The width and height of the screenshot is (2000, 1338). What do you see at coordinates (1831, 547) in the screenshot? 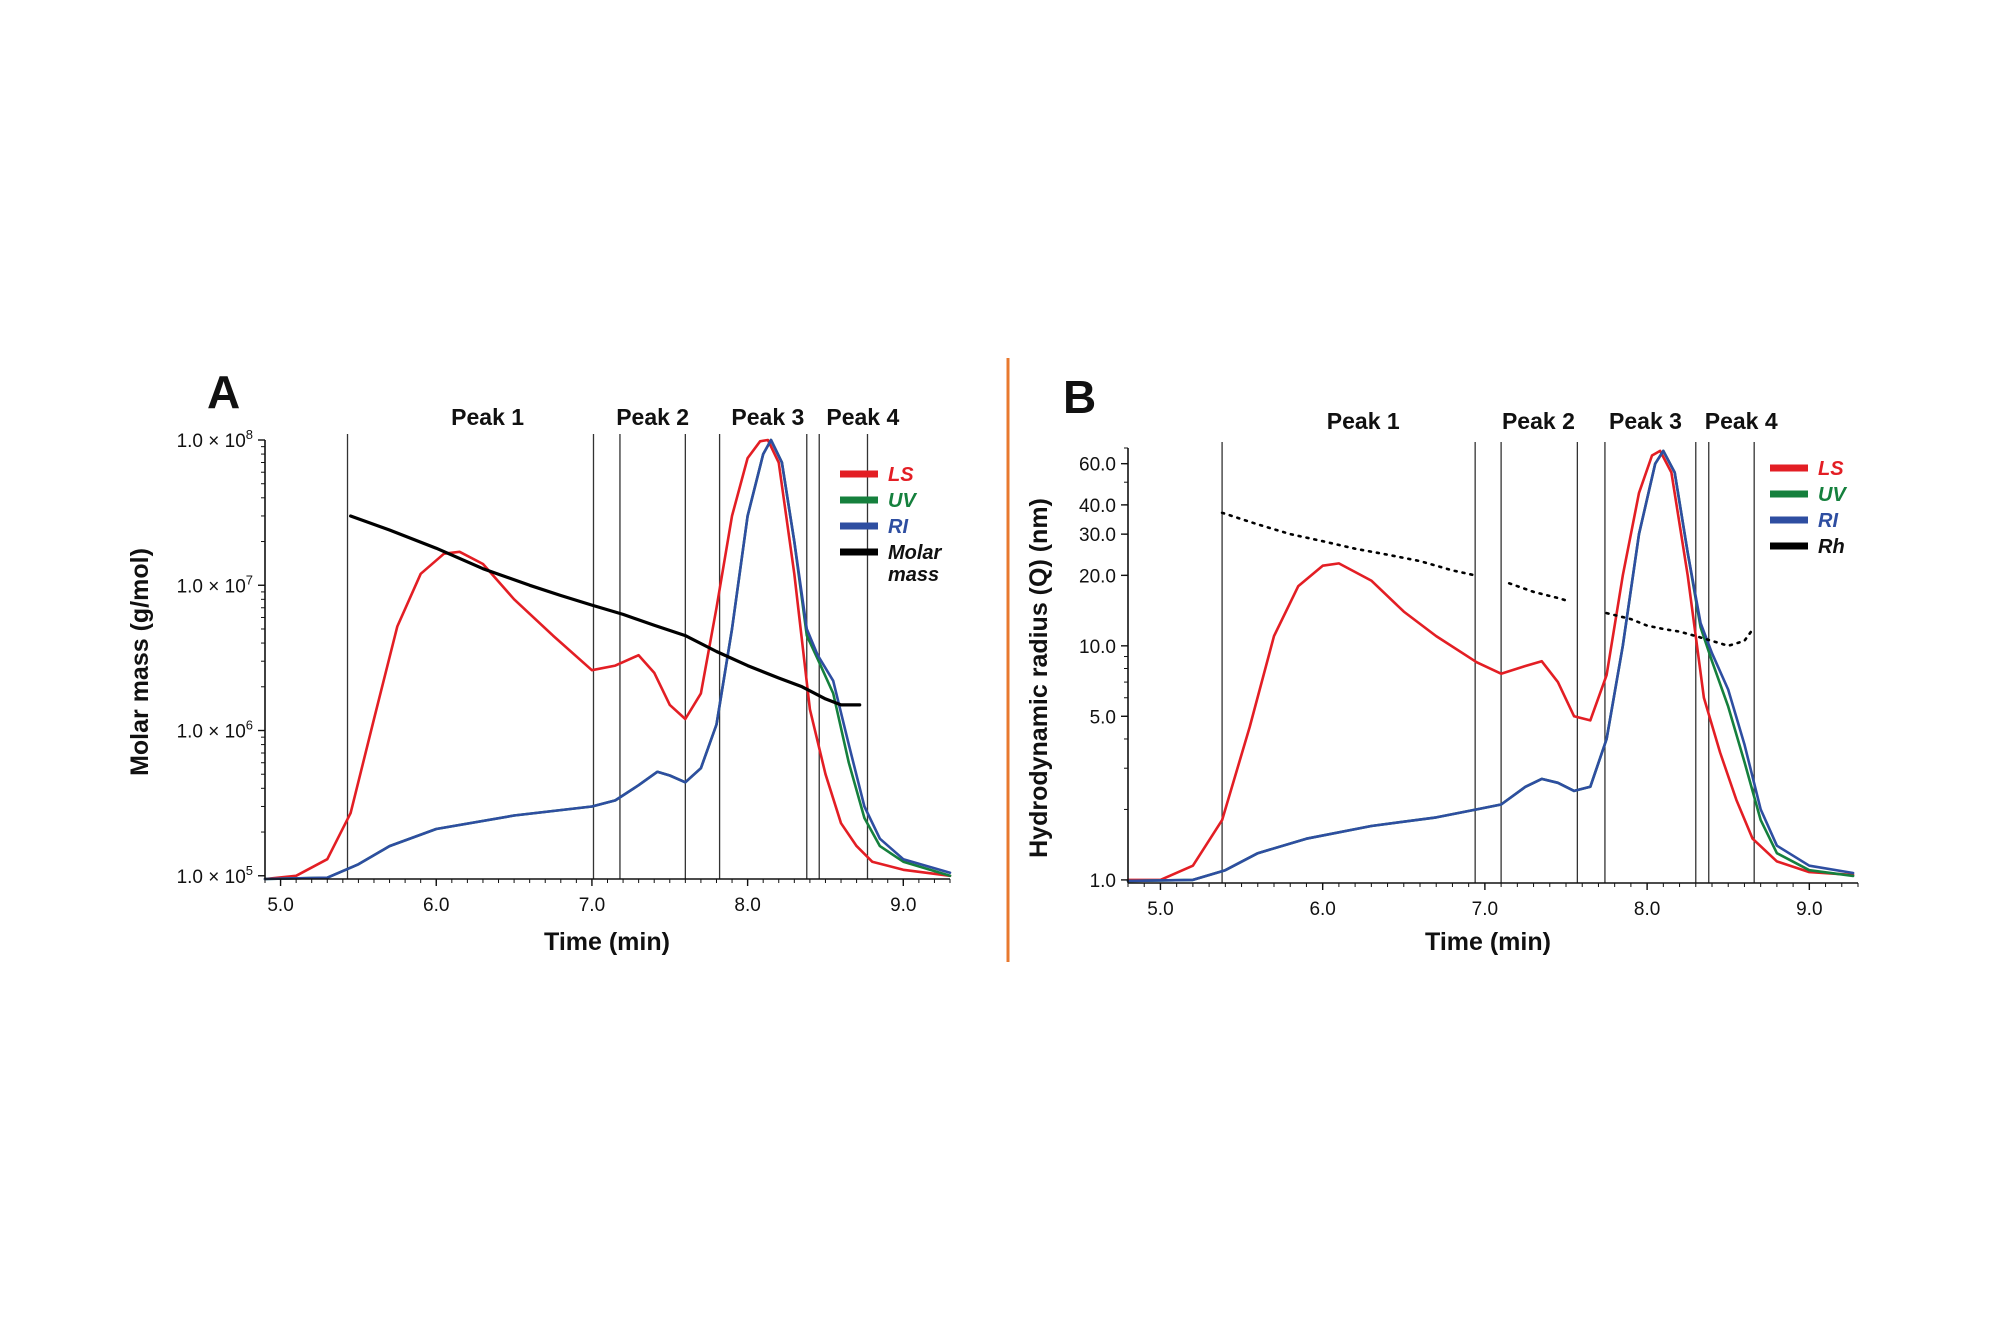
I see `panel-b-legend-label: Rh` at bounding box center [1831, 547].